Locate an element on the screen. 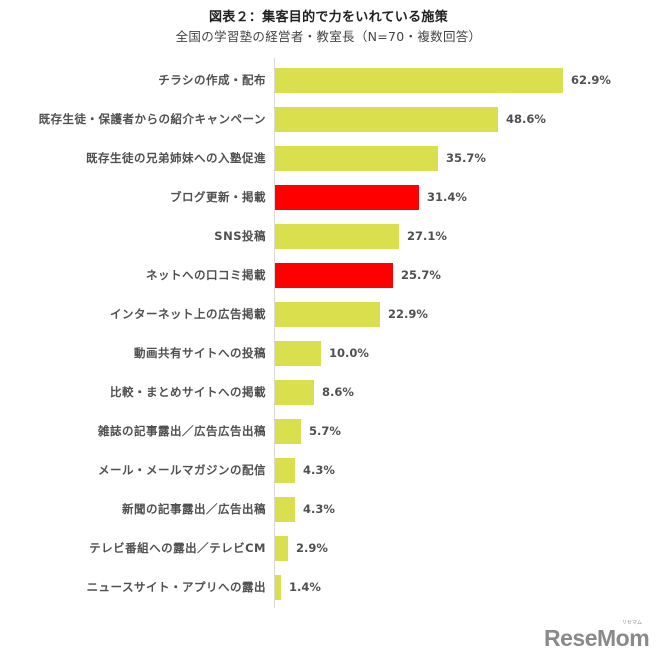  category-label: SNS投稿 is located at coordinates (240, 236).